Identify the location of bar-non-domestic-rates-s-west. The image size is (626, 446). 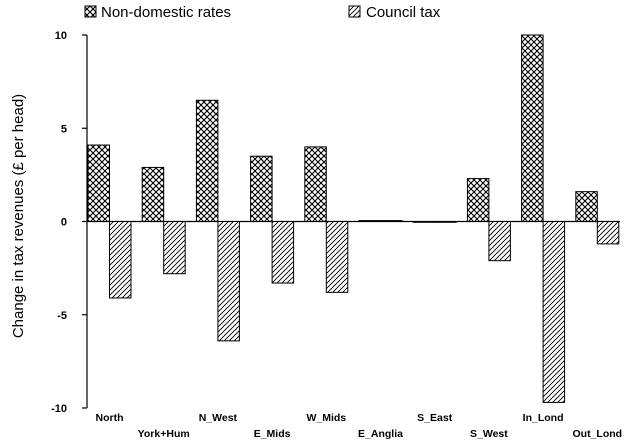
(478, 200).